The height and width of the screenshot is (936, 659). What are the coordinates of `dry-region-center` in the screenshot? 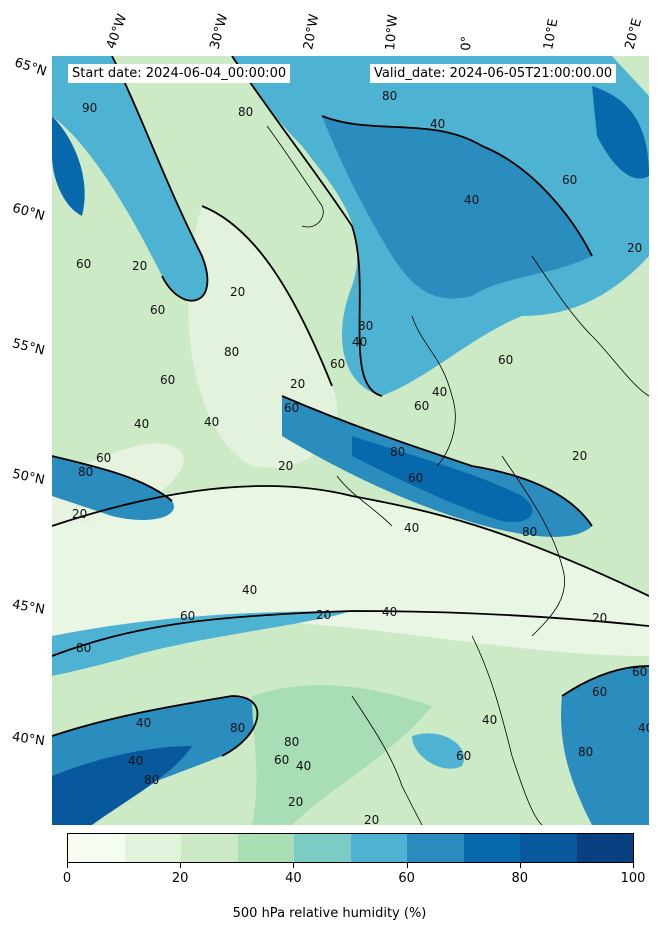 It's located at (263, 337).